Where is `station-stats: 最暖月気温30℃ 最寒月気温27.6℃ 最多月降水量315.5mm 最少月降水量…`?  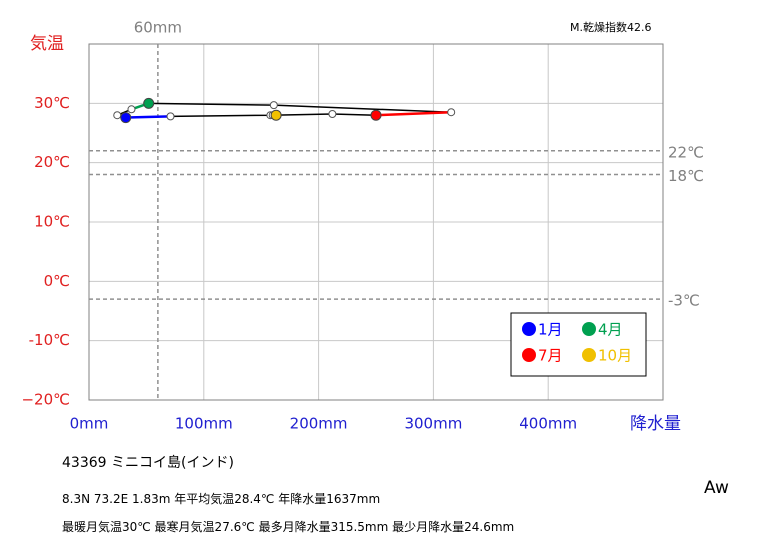 station-stats: 最暖月気温30℃ 最寒月気温27.6℃ 最多月降水量315.5mm 最少月降水量… is located at coordinates (288, 527).